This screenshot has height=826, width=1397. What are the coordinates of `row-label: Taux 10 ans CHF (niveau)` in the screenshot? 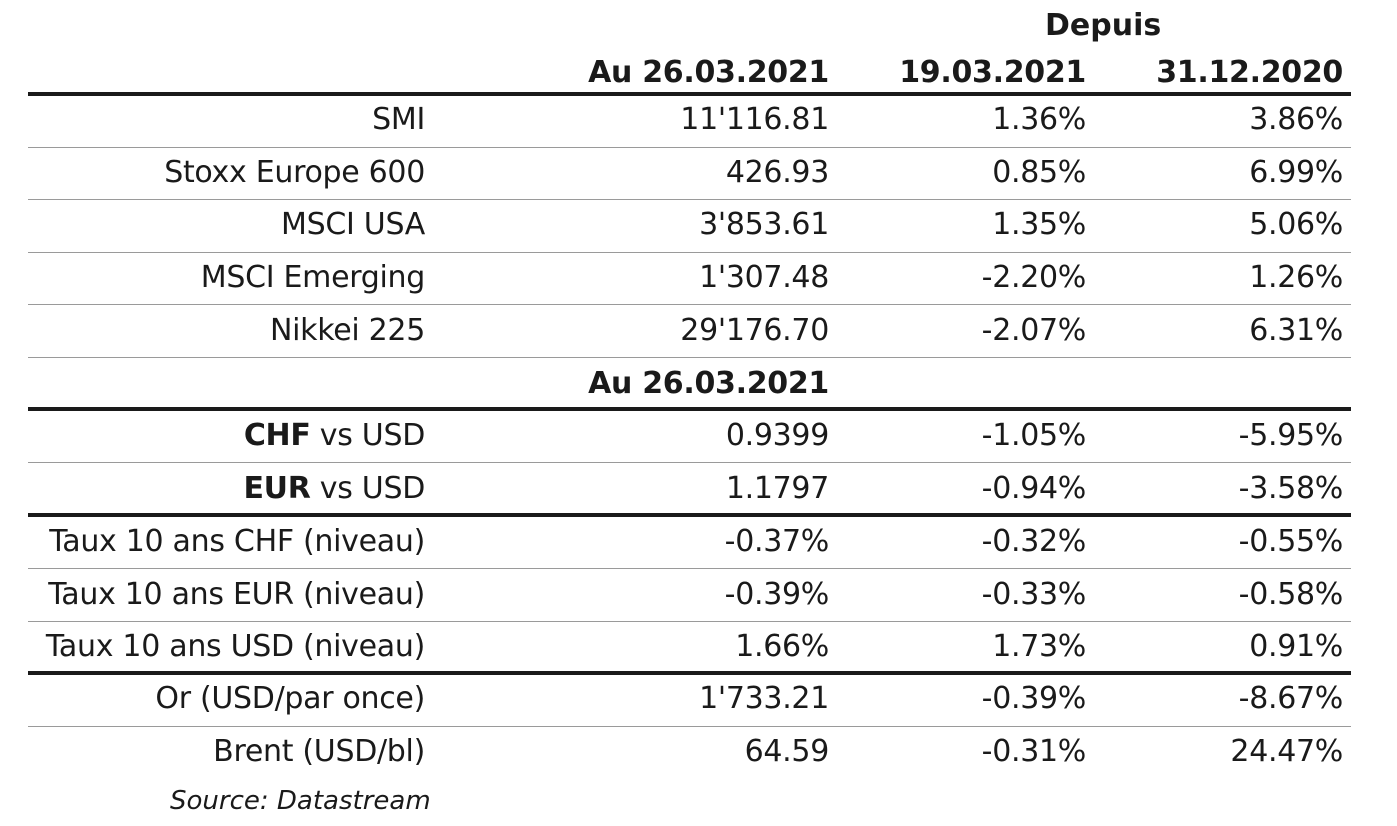 It's located at (237, 541).